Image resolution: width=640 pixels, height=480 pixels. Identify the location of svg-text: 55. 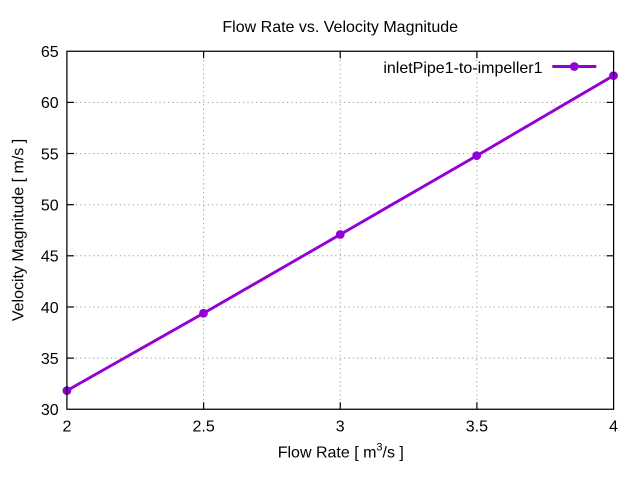
(50, 154).